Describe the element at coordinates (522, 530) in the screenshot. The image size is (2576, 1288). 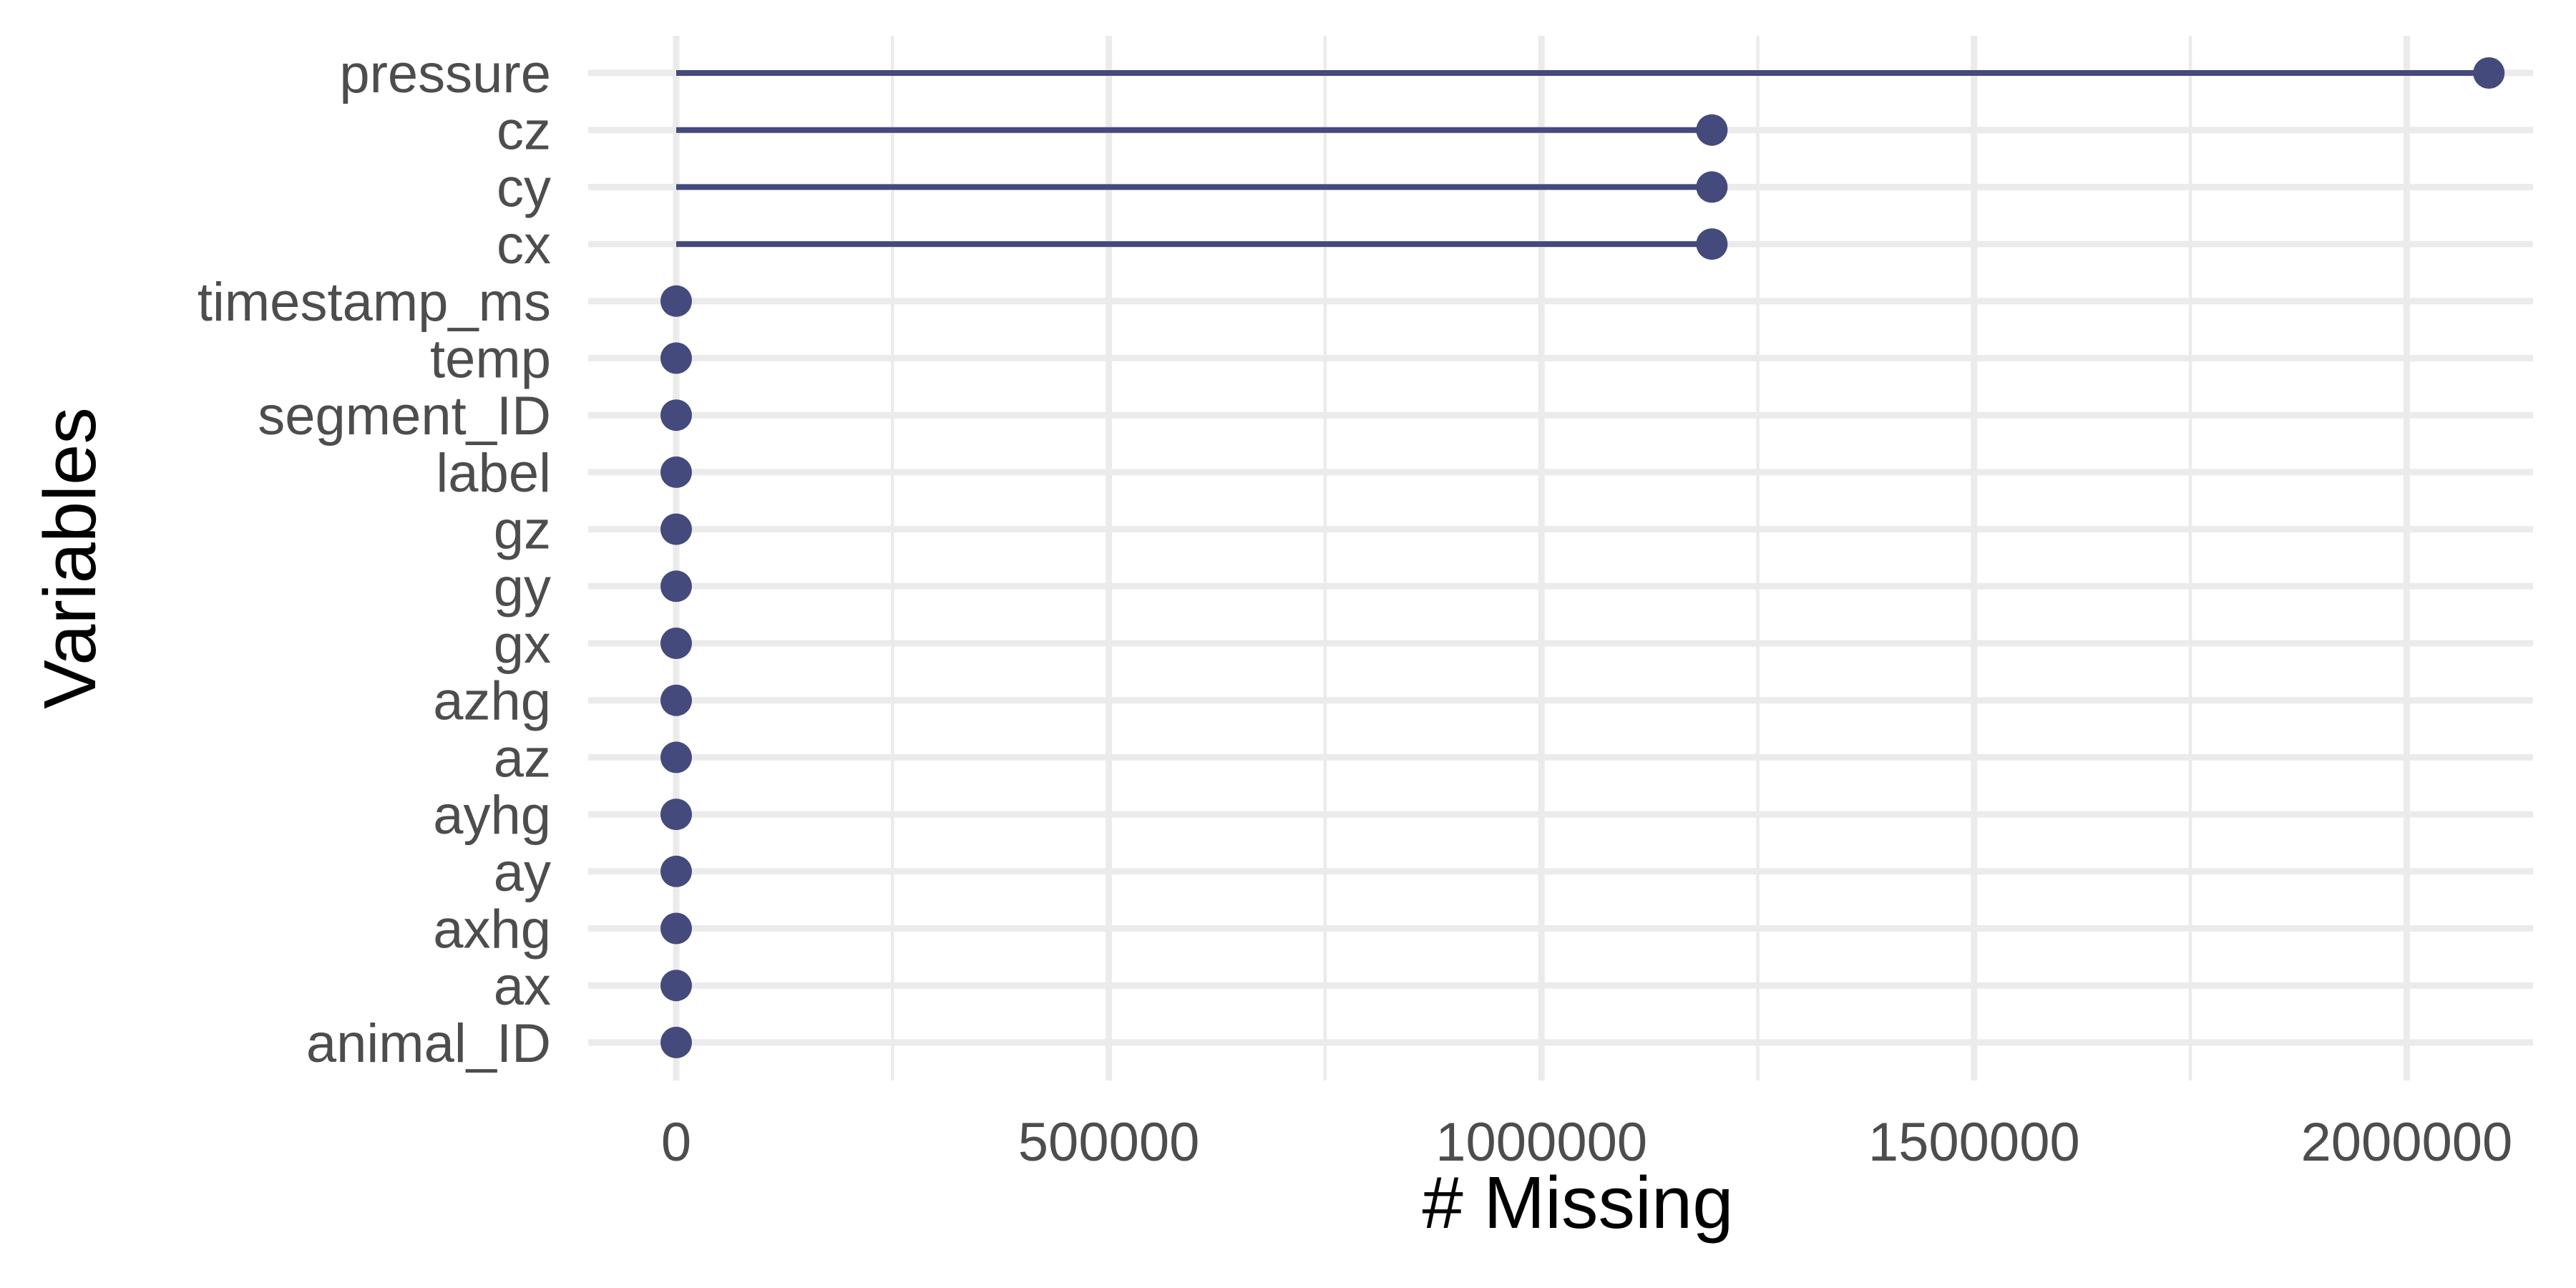
I see `y-tick-label: gz` at that location.